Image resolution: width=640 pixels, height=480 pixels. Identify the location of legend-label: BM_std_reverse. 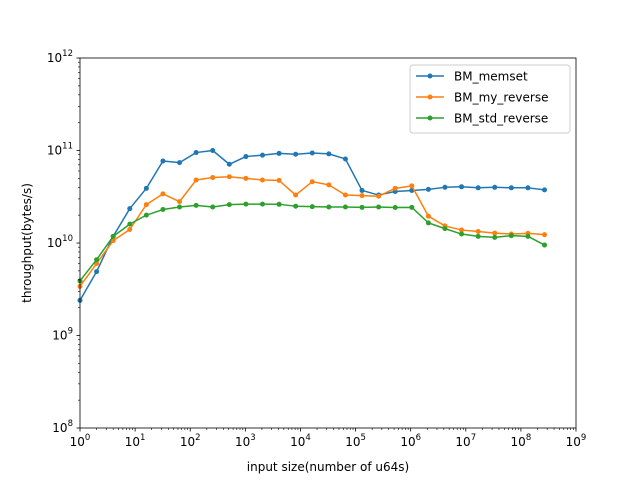
(501, 119).